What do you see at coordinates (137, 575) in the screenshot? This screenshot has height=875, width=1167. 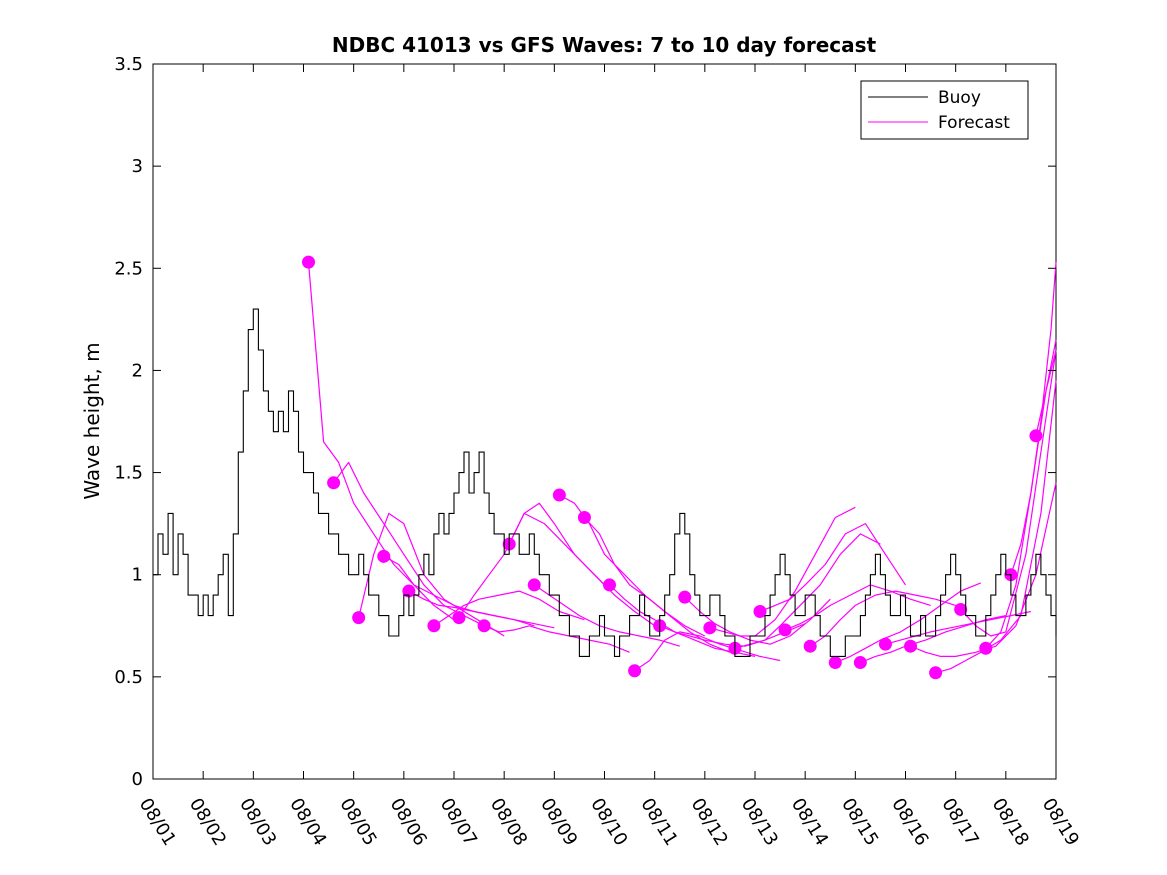 I see `y-tick-label: 1` at bounding box center [137, 575].